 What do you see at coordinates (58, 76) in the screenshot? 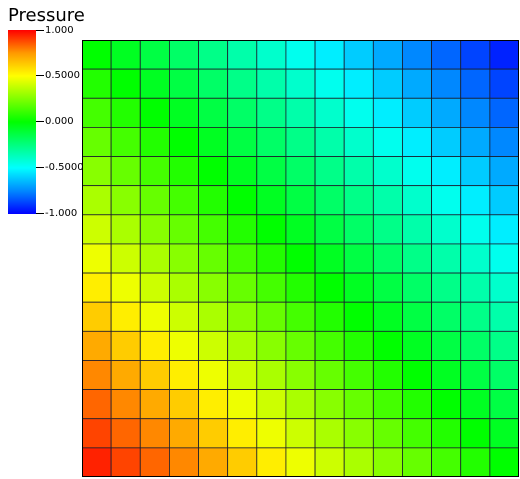
I see `colorbar-tick-2: 0.5000` at bounding box center [58, 76].